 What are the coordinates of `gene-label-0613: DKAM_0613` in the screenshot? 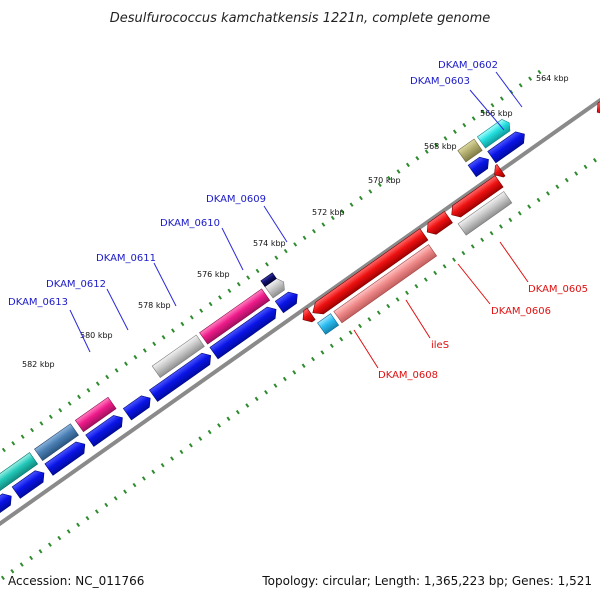 It's located at (38, 302).